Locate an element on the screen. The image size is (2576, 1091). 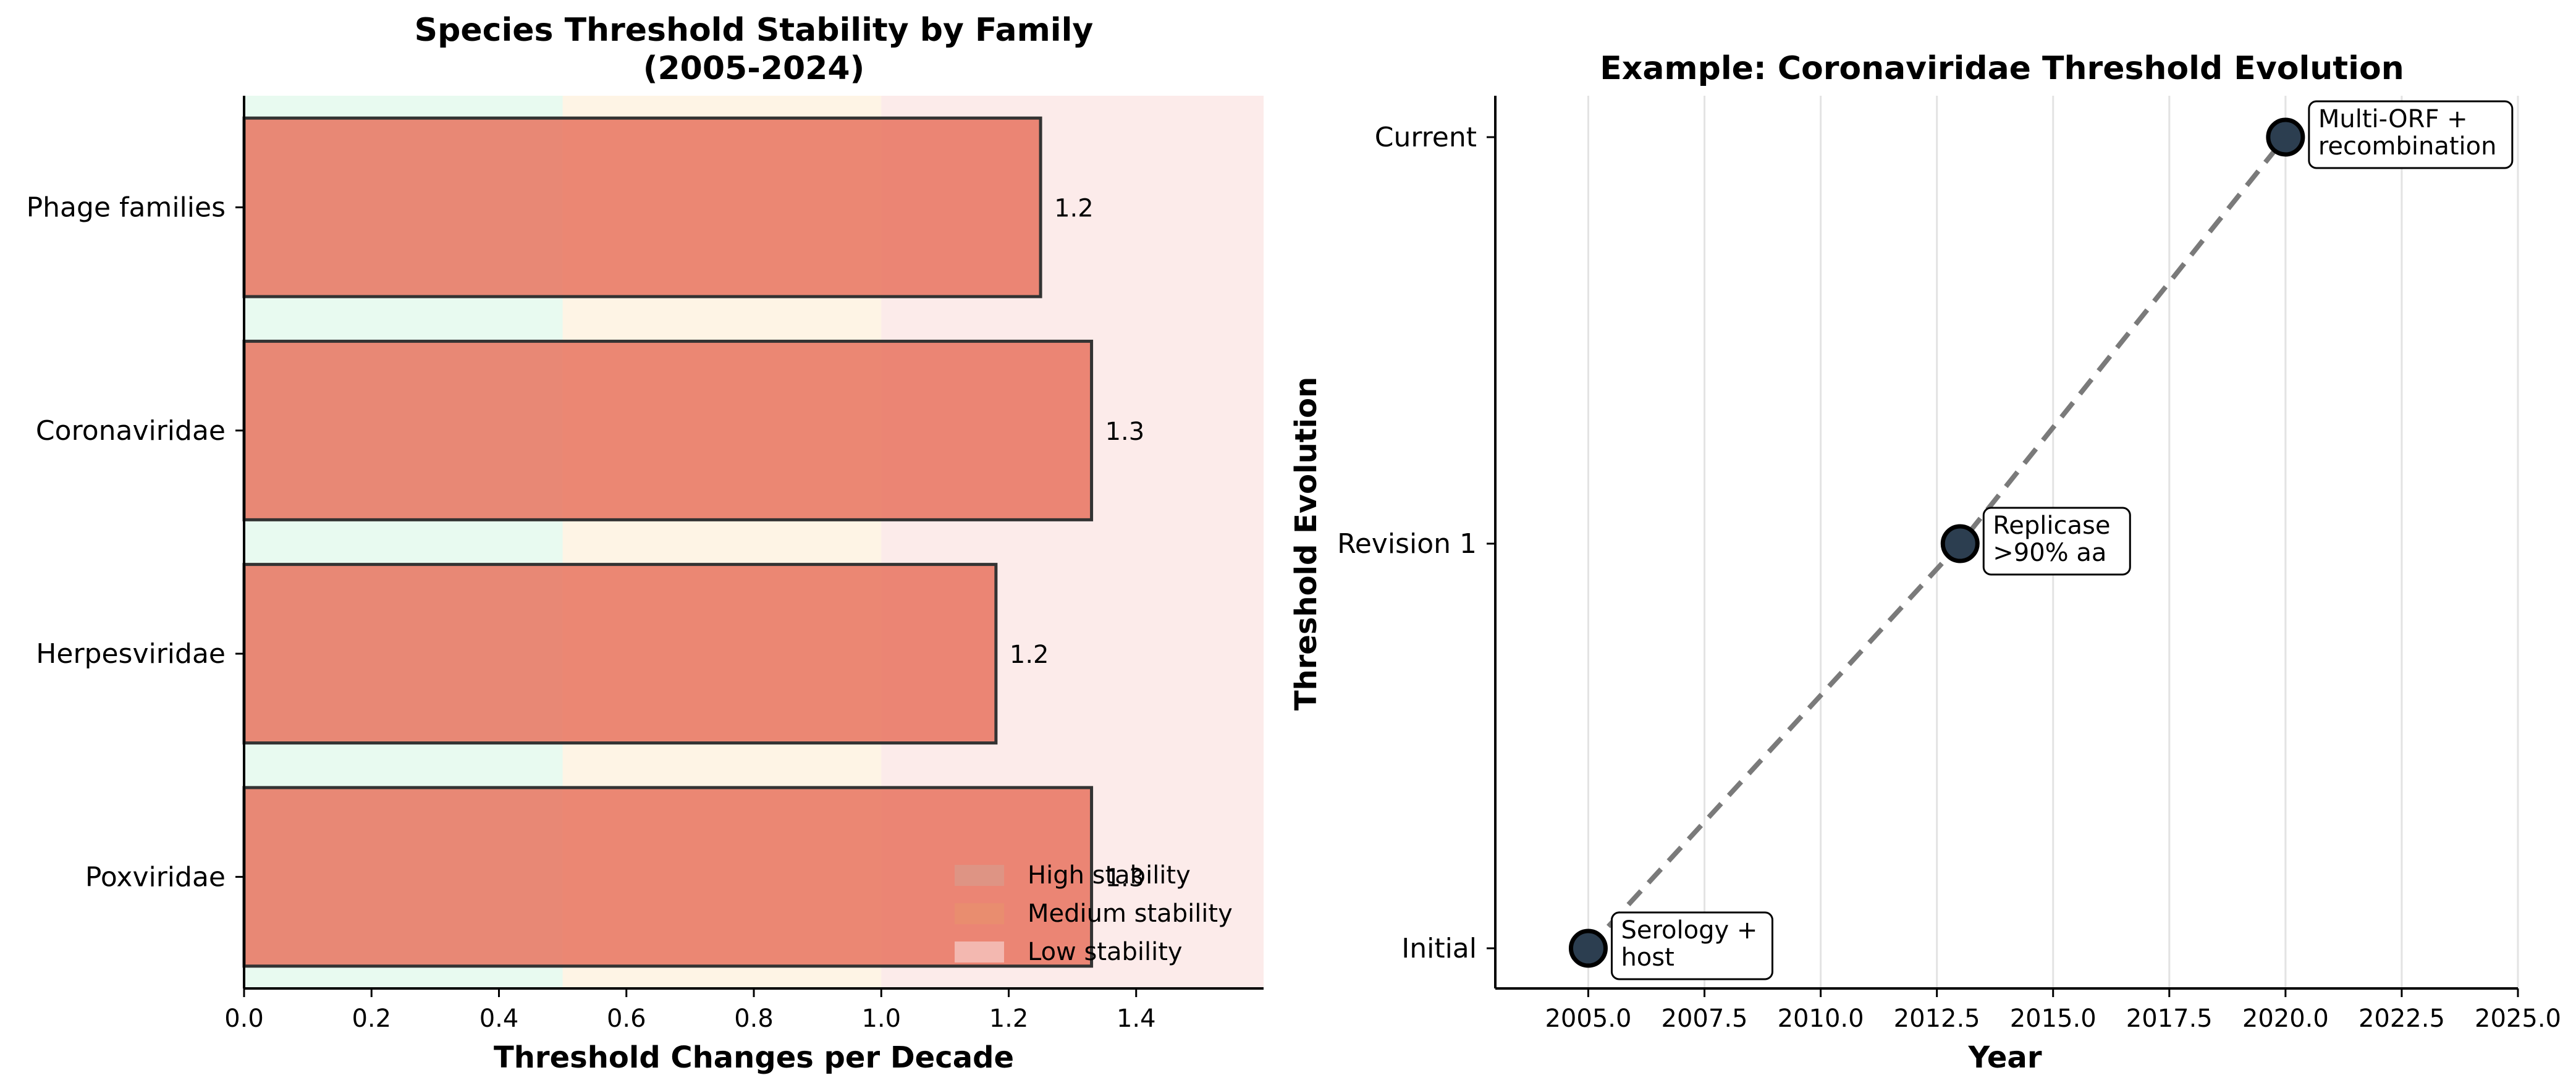
left-chart-subtitle: (2005-2024) is located at coordinates (754, 68).